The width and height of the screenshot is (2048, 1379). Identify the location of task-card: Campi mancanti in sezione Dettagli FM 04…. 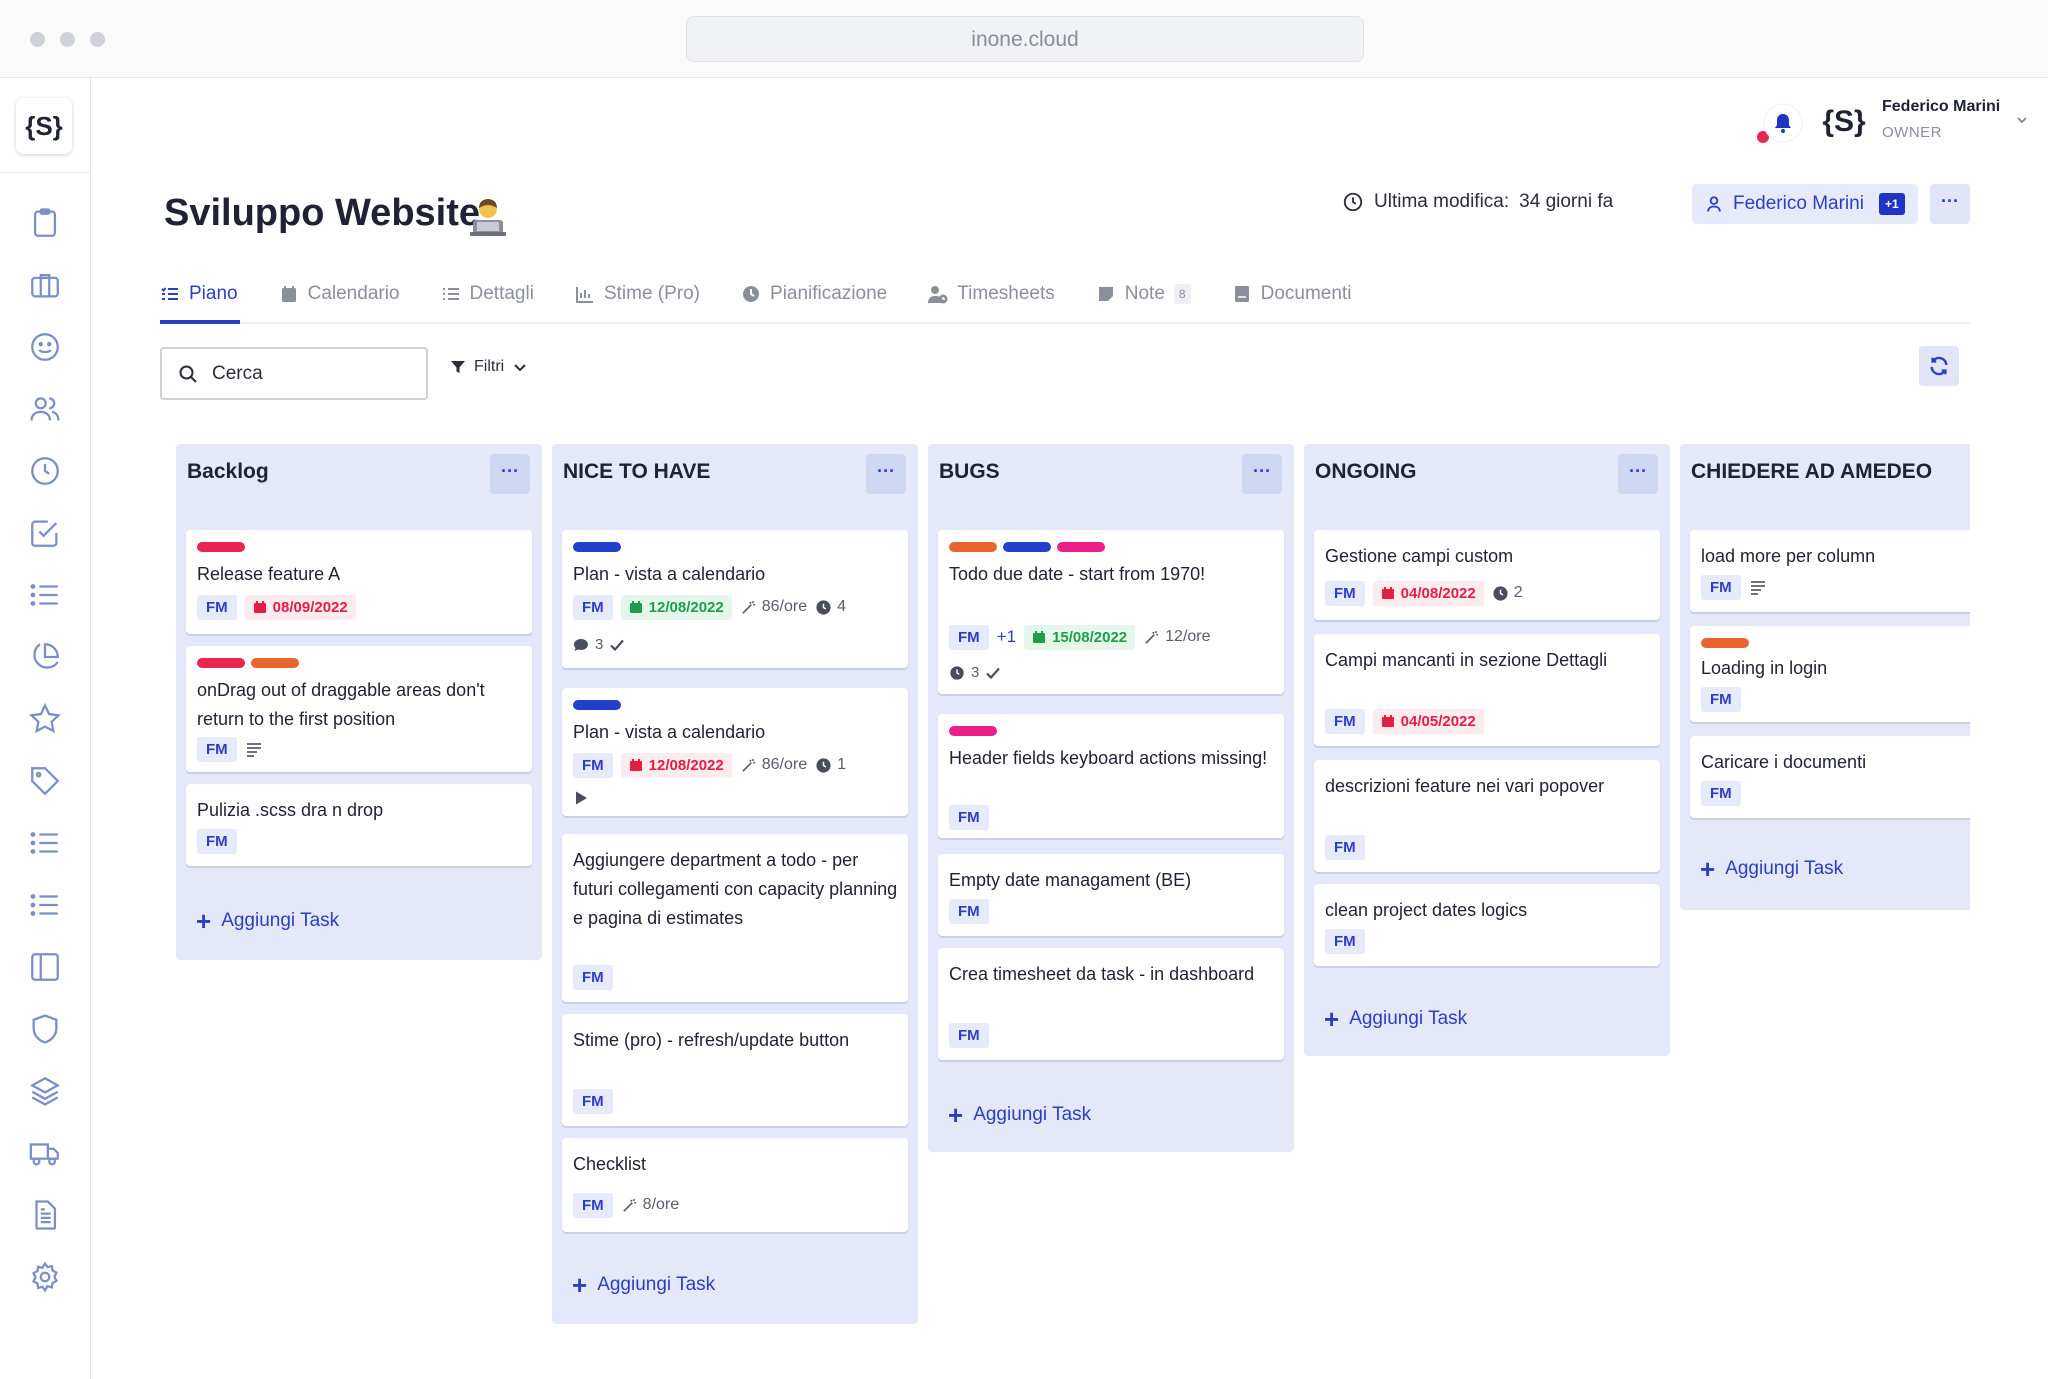
(1487, 690).